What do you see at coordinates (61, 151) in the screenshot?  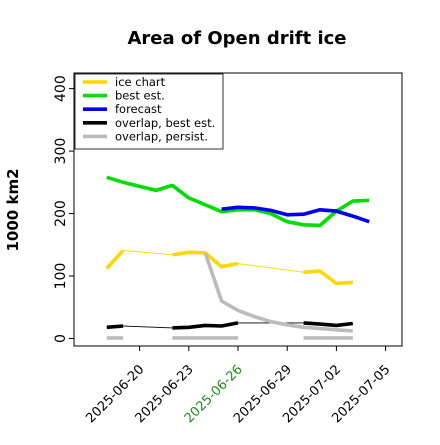 I see `y-tick-label-300: 300` at bounding box center [61, 151].